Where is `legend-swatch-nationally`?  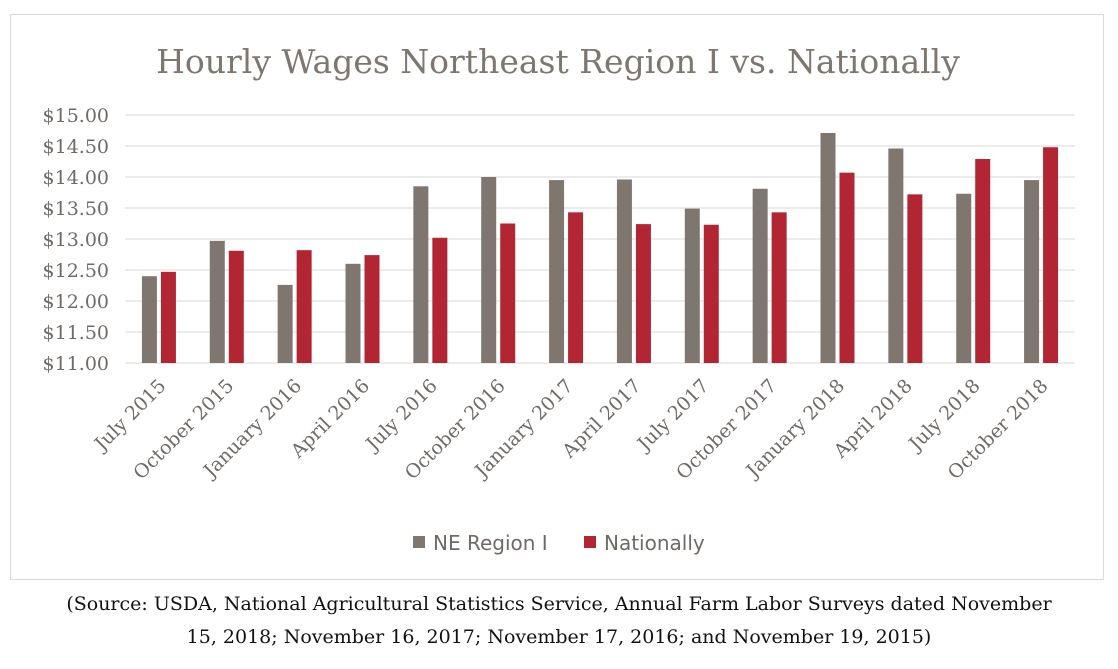 legend-swatch-nationally is located at coordinates (590, 542).